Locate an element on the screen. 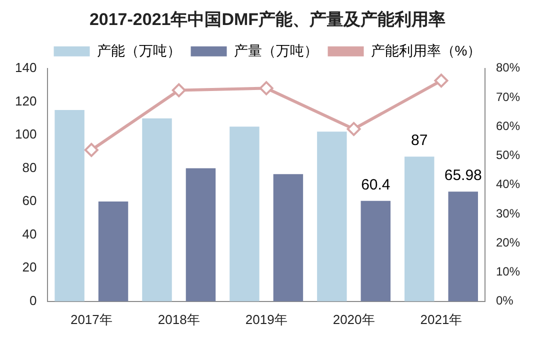  x-tick-label: 2020年 is located at coordinates (353, 319).